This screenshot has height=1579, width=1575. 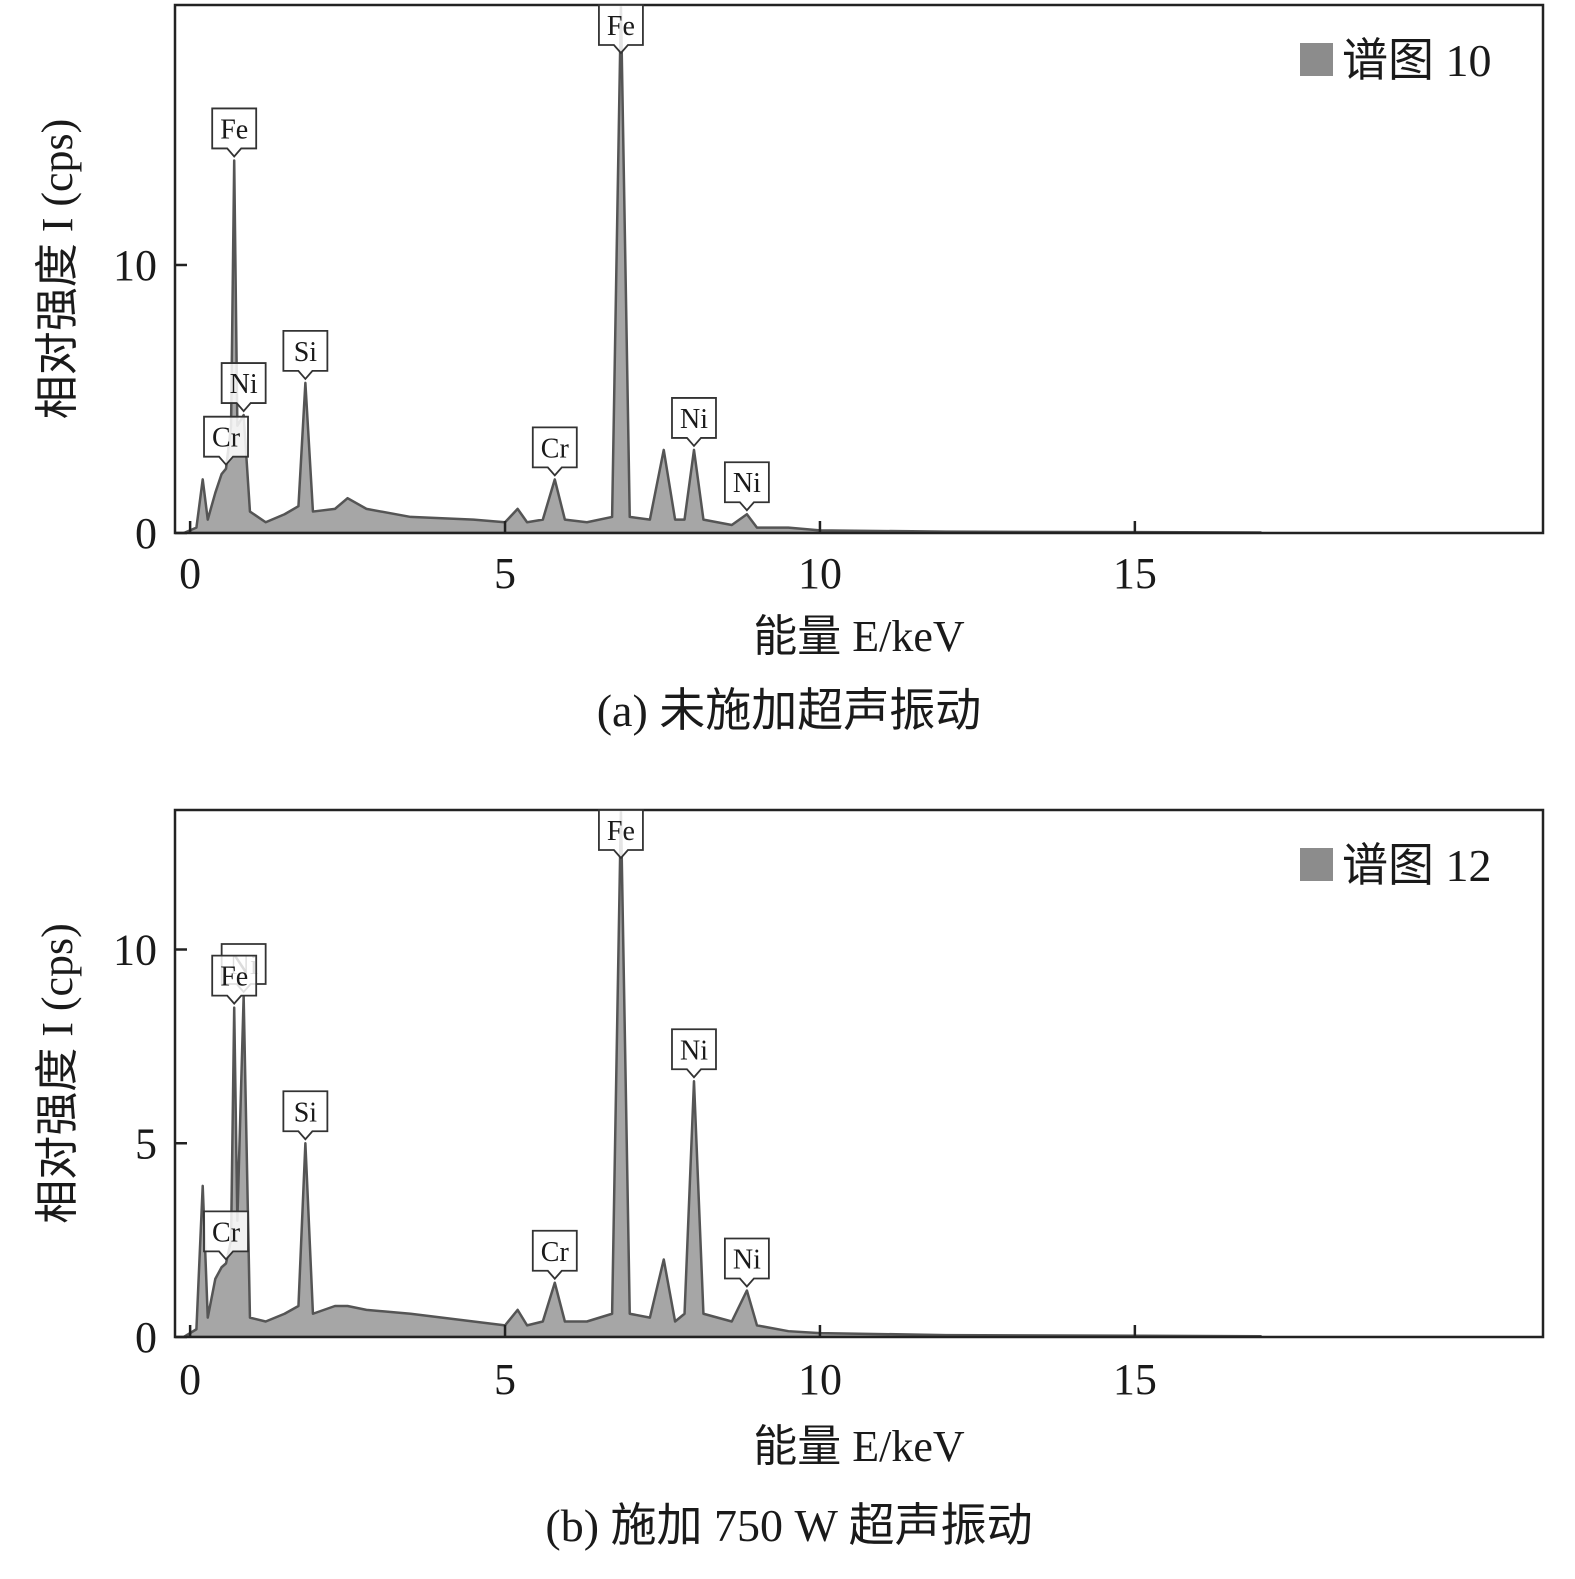 I want to click on legend-label: 谱图 10, so click(x=1417, y=60).